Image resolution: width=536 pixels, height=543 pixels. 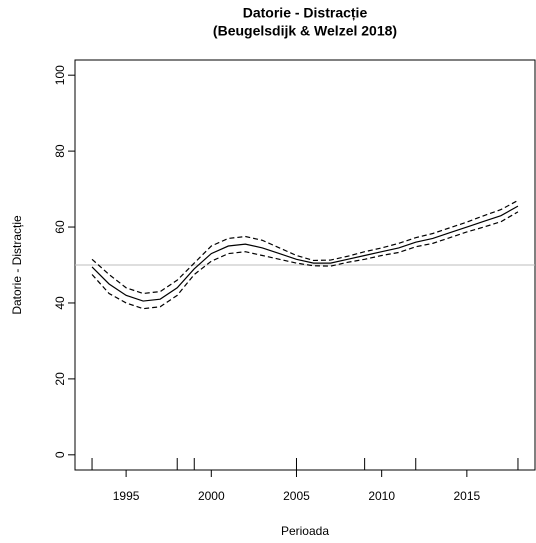 I want to click on x-tick-label: 2005, so click(x=296, y=496).